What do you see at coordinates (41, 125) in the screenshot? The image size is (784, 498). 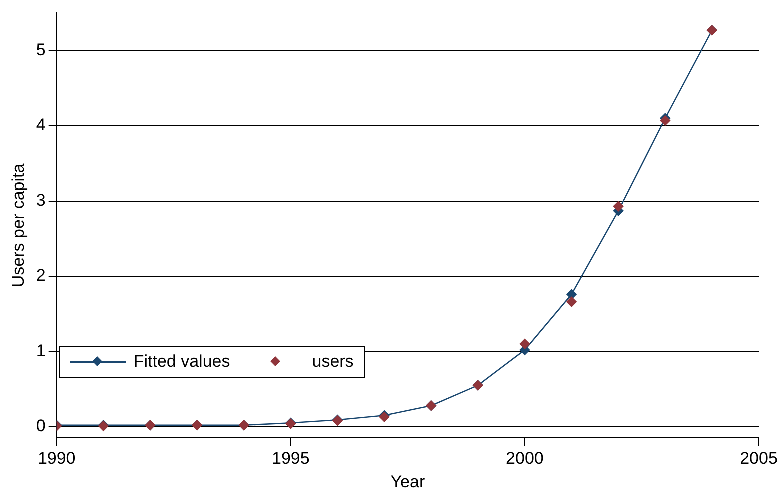 I see `y-tick-label: 4` at bounding box center [41, 125].